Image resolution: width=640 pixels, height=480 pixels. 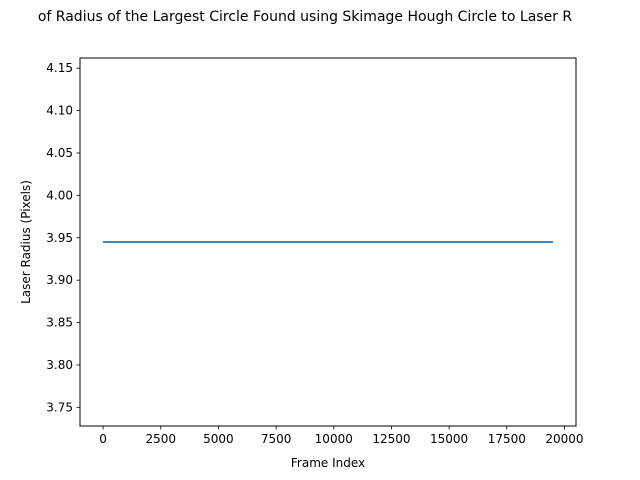 What do you see at coordinates (218, 439) in the screenshot?
I see `x-tick-label: 5000` at bounding box center [218, 439].